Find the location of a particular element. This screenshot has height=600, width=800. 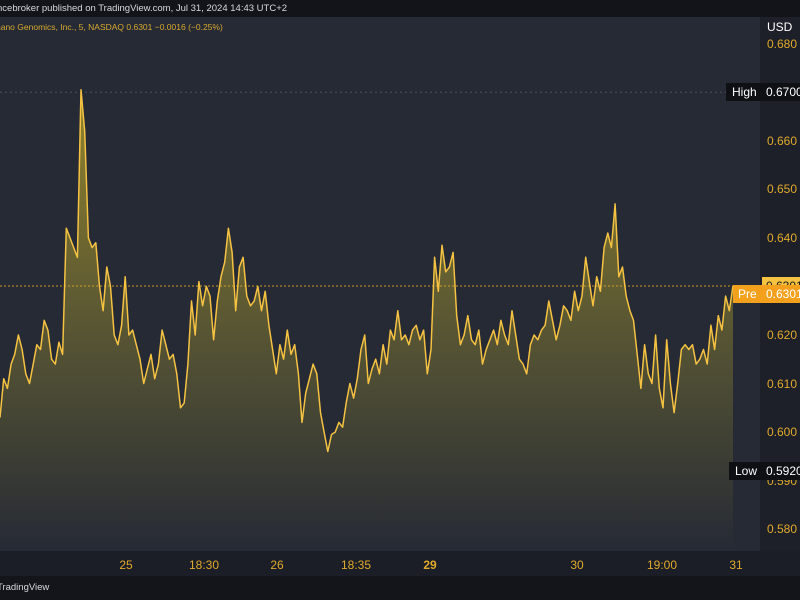

time-axis is located at coordinates (400, 563).